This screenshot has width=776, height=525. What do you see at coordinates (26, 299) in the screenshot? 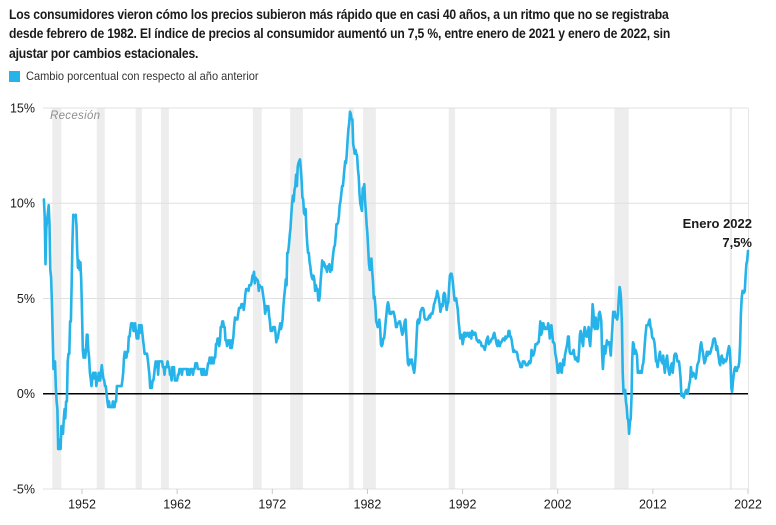
I see `y-tick-label: 5%` at bounding box center [26, 299].